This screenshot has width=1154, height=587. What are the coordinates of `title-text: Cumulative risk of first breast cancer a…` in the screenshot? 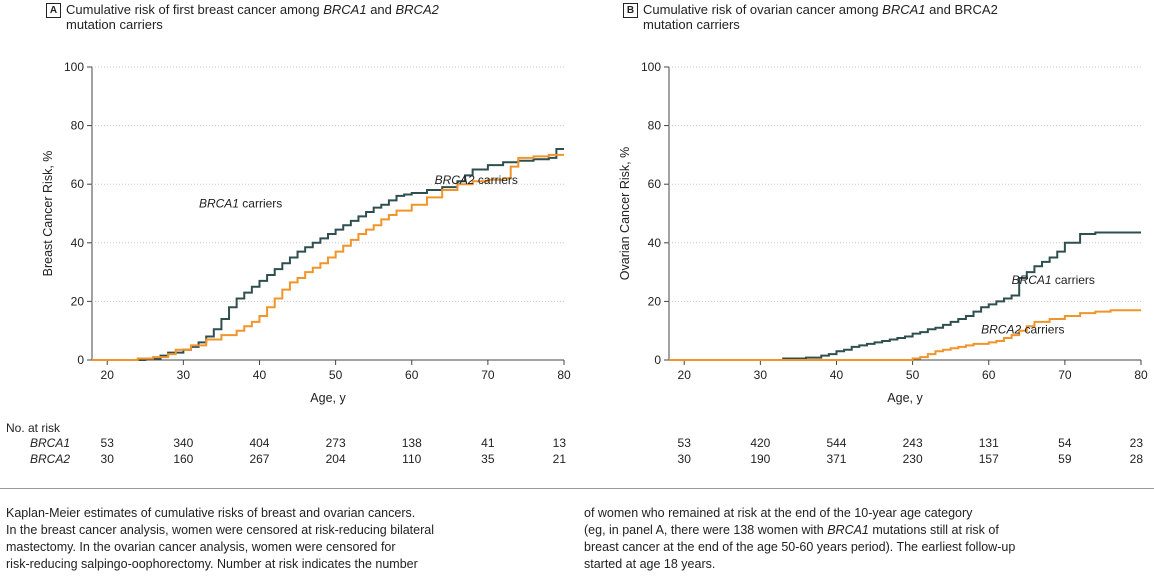 It's located at (195, 9).